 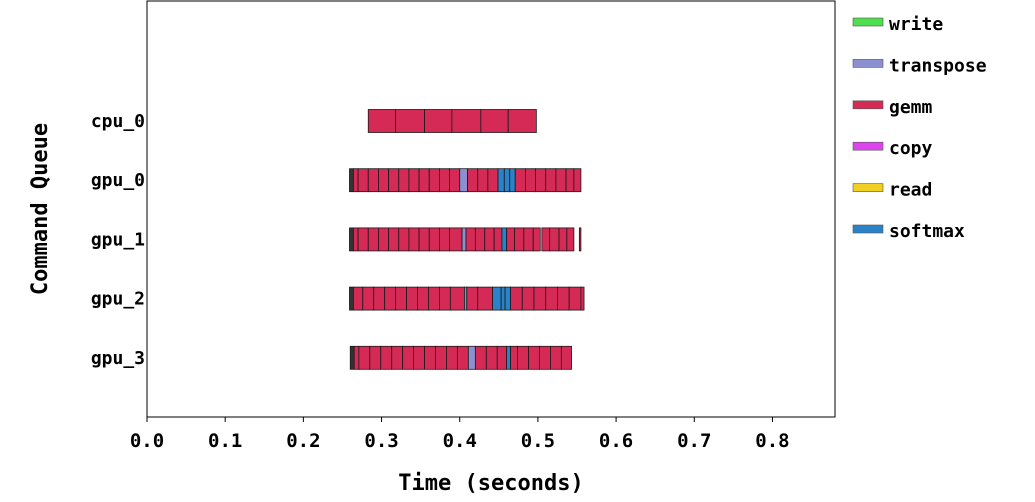 What do you see at coordinates (40, 209) in the screenshot?
I see `y-axis-title: Command Queue` at bounding box center [40, 209].